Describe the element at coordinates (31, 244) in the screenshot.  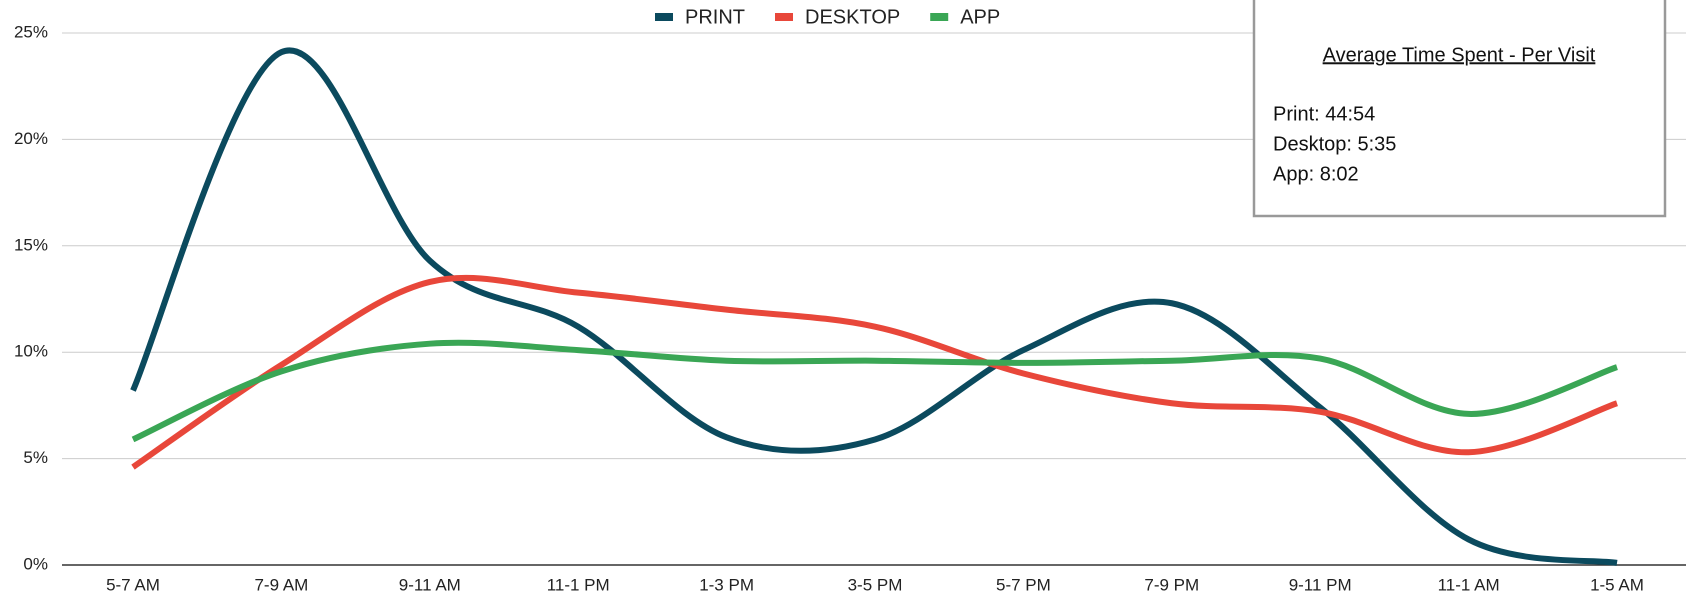
I see `y-tick-label: 15%` at that location.